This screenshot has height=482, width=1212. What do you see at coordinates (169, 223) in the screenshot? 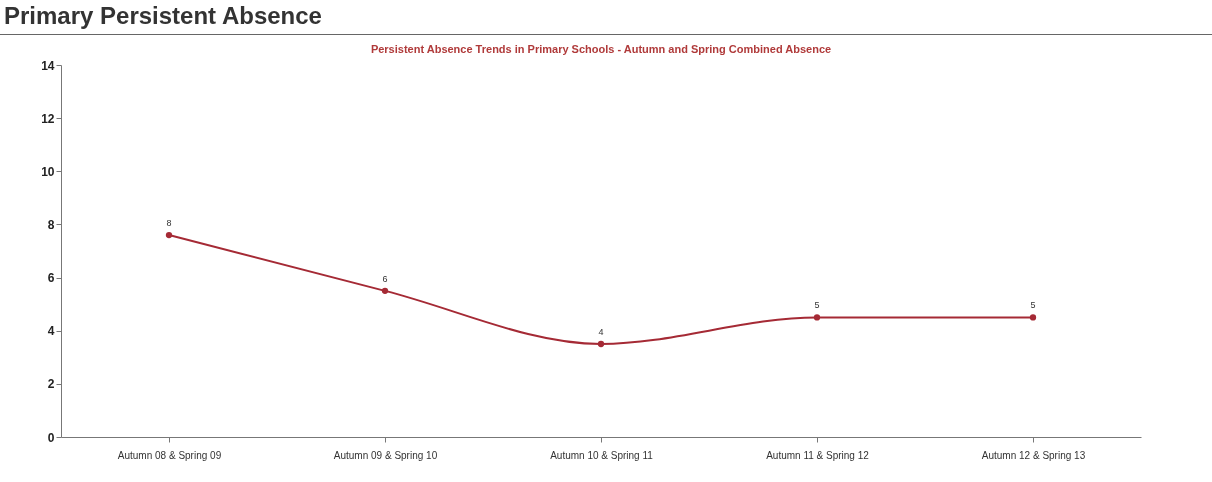
I see `data-label: 8` at bounding box center [169, 223].